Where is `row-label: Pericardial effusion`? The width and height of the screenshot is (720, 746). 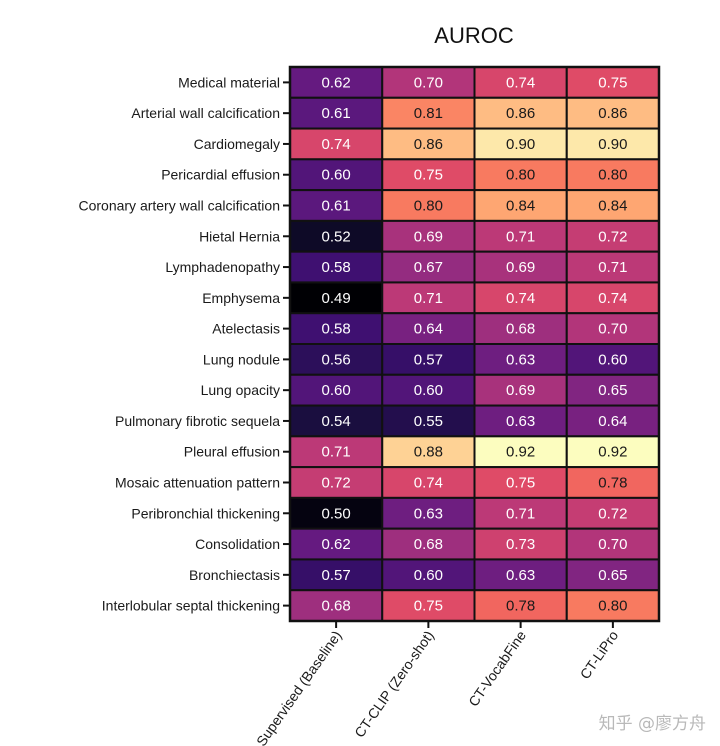
row-label: Pericardial effusion is located at coordinates (220, 175).